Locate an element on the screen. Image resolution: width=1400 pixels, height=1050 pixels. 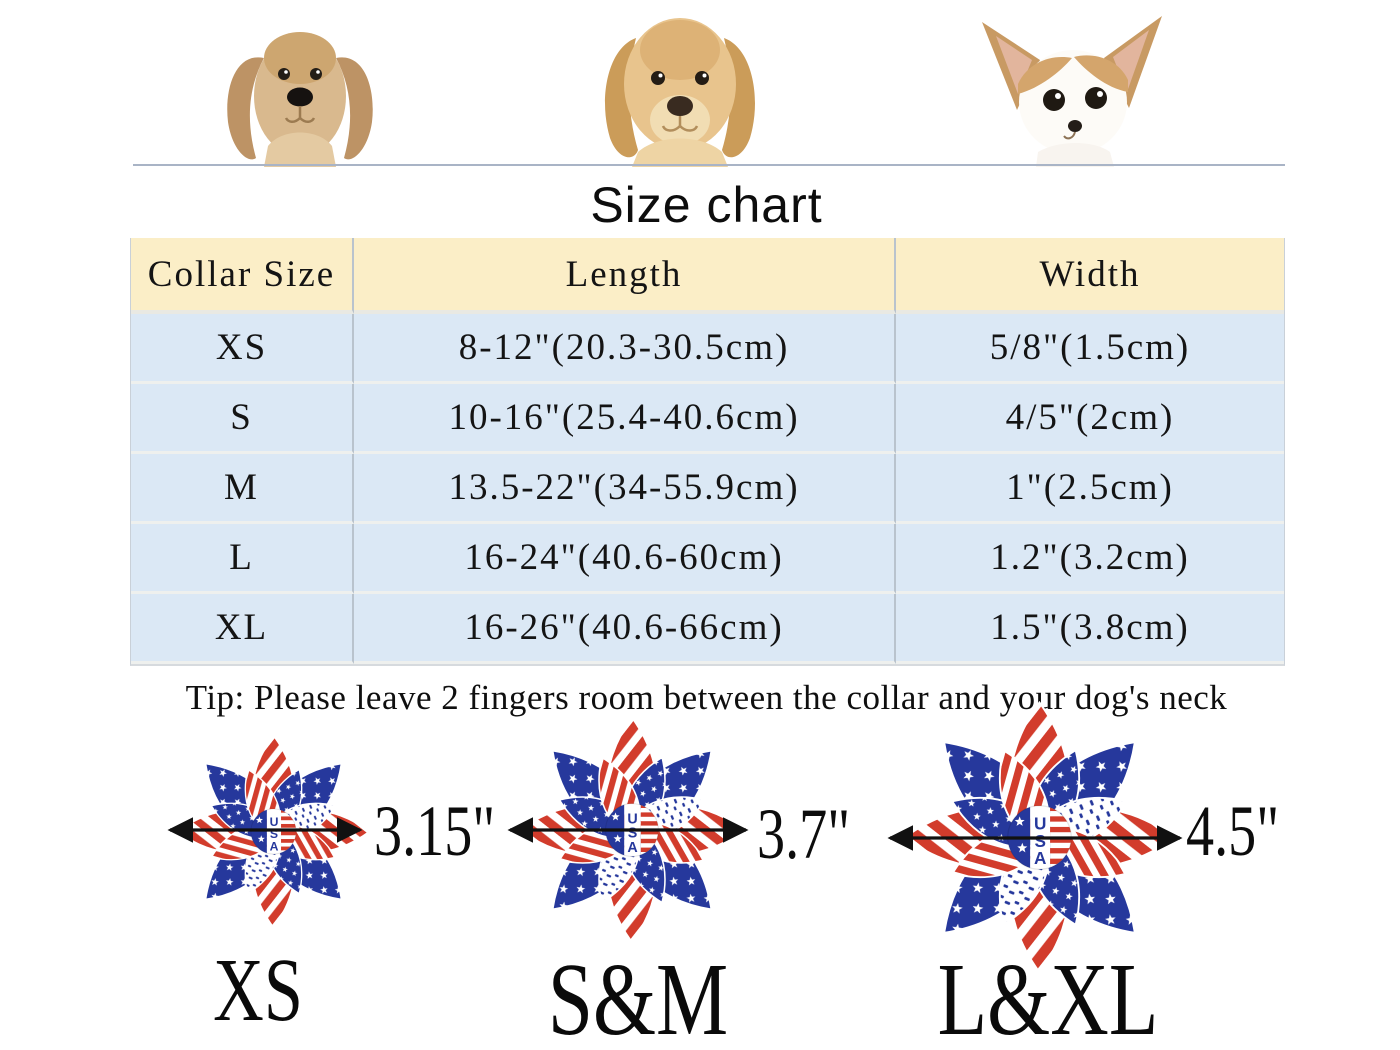
dog-photos-row is located at coordinates (694, 91).